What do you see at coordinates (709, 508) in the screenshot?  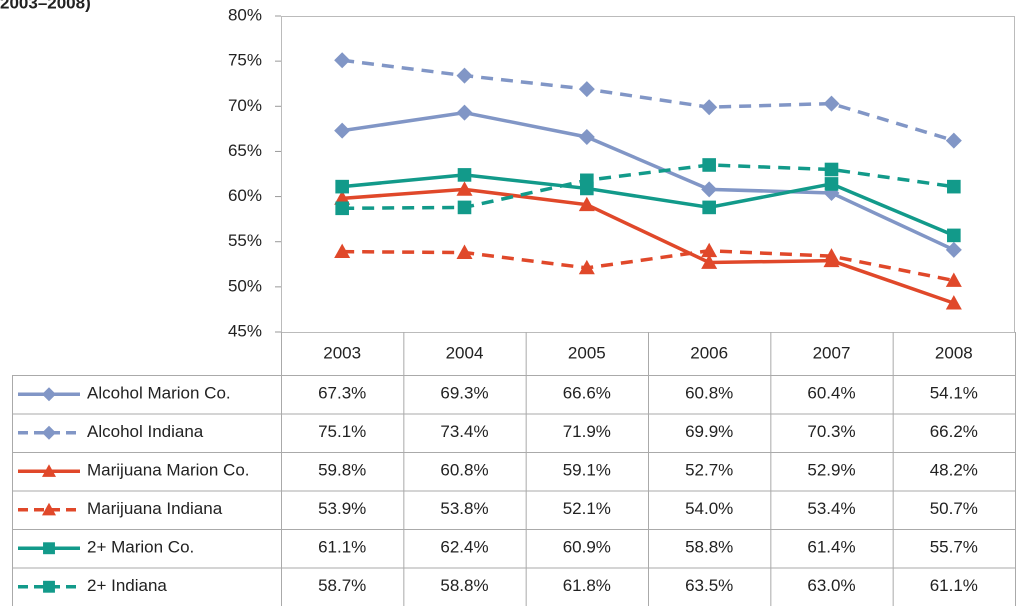 I see `data-label: 54.0%` at bounding box center [709, 508].